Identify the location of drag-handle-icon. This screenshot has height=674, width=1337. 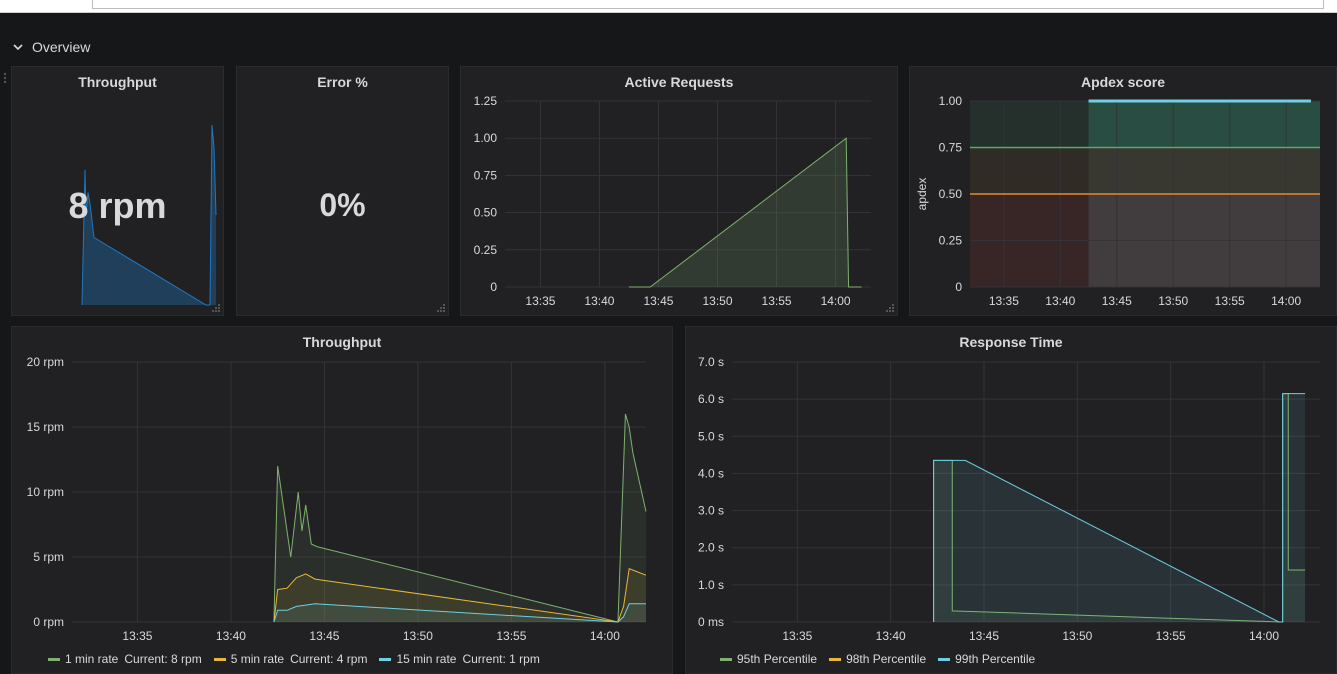
(5, 80).